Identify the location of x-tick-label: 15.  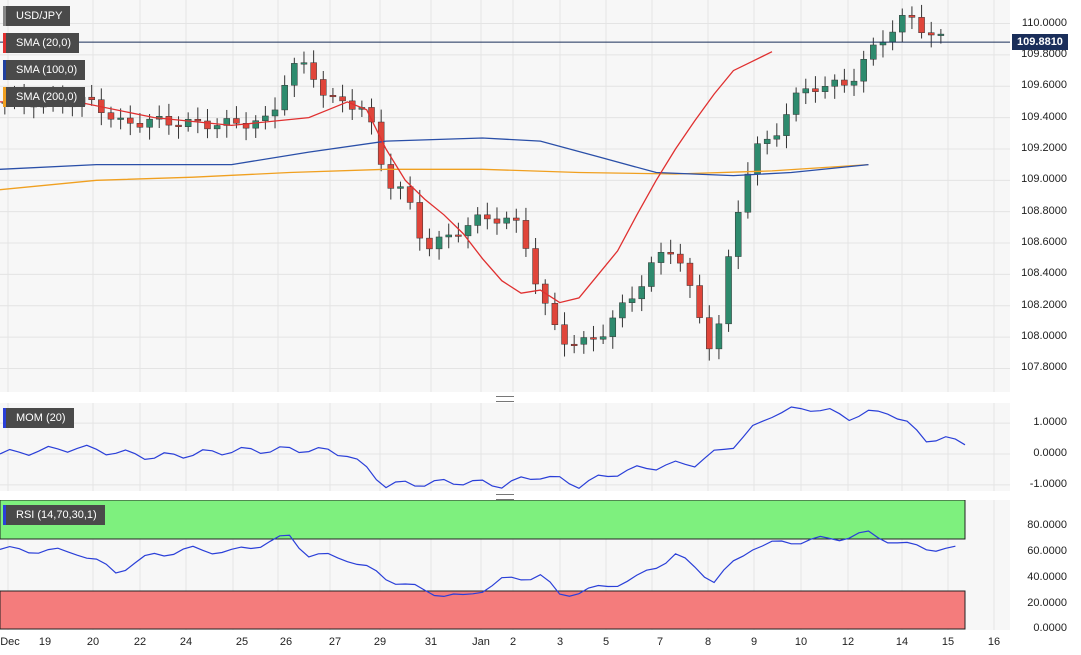
(948, 642).